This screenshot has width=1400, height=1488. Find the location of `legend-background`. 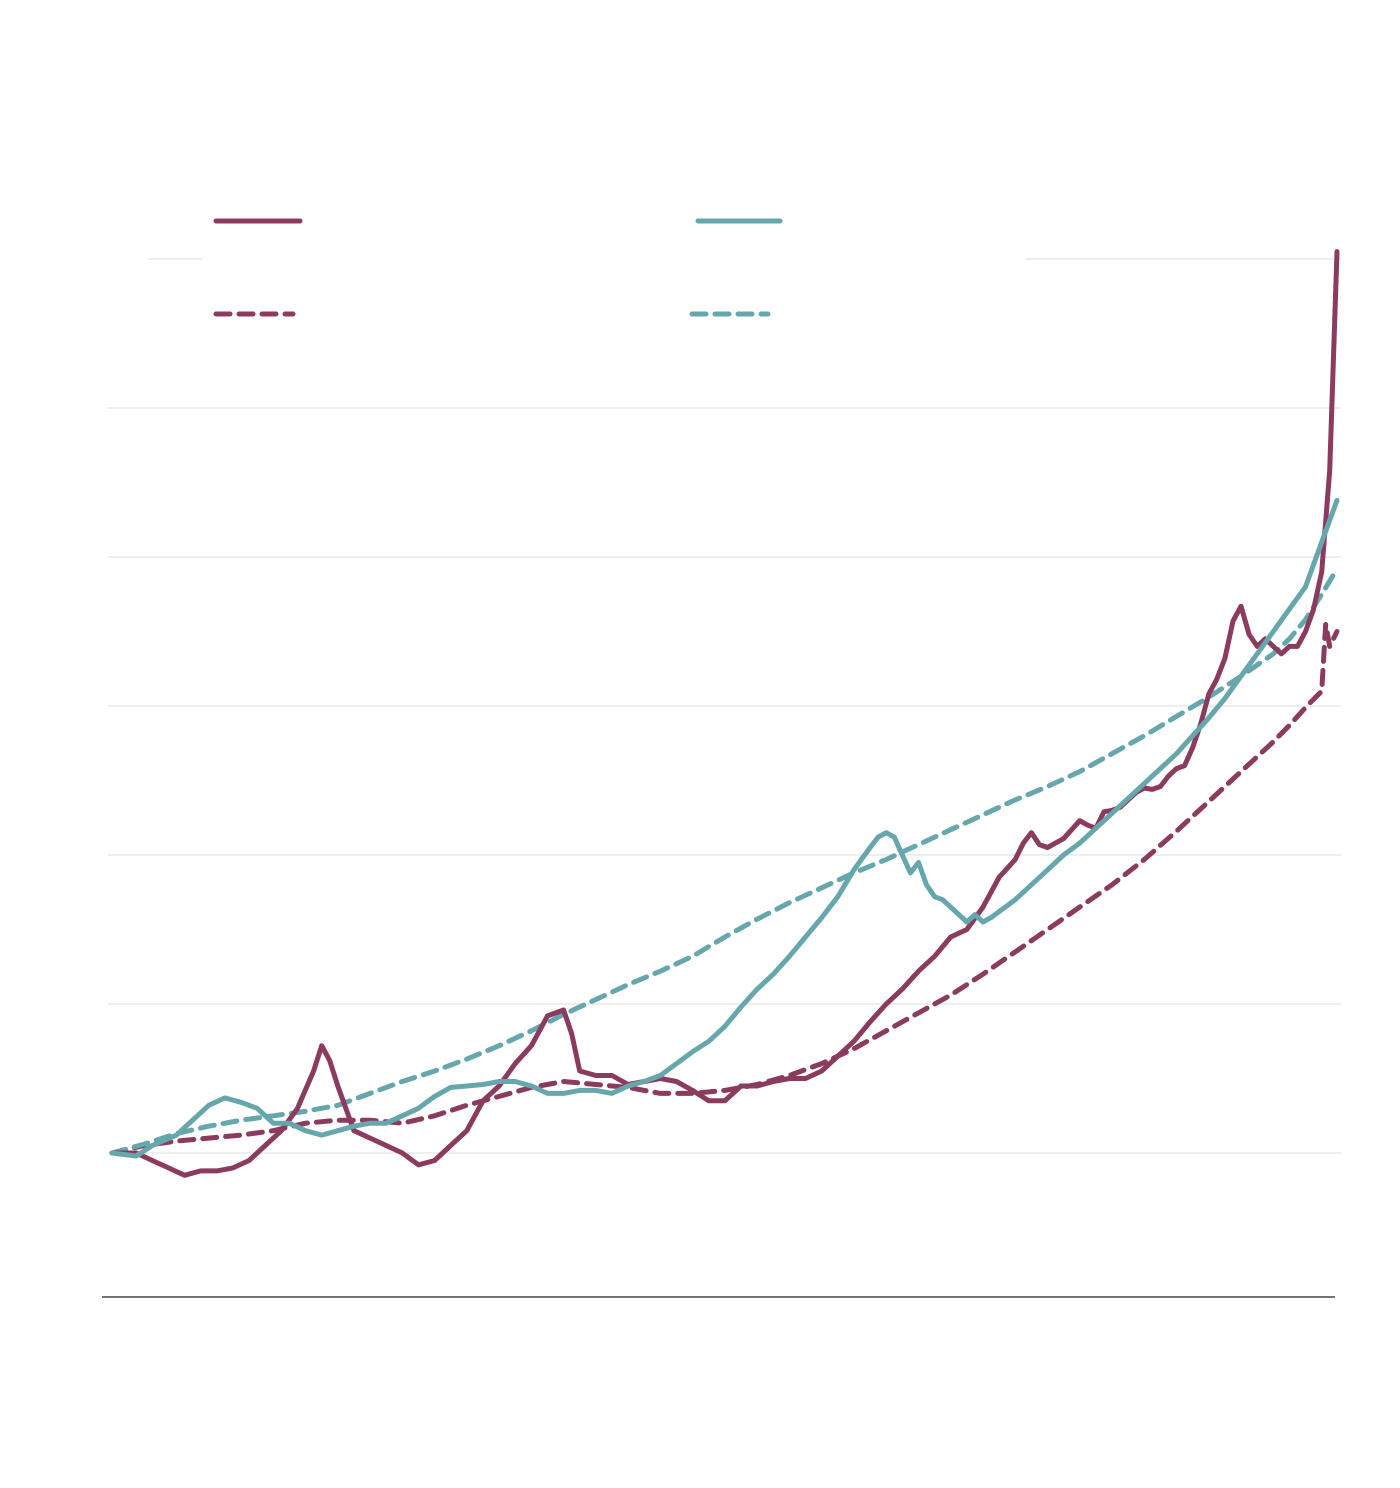

legend-background is located at coordinates (613, 245).